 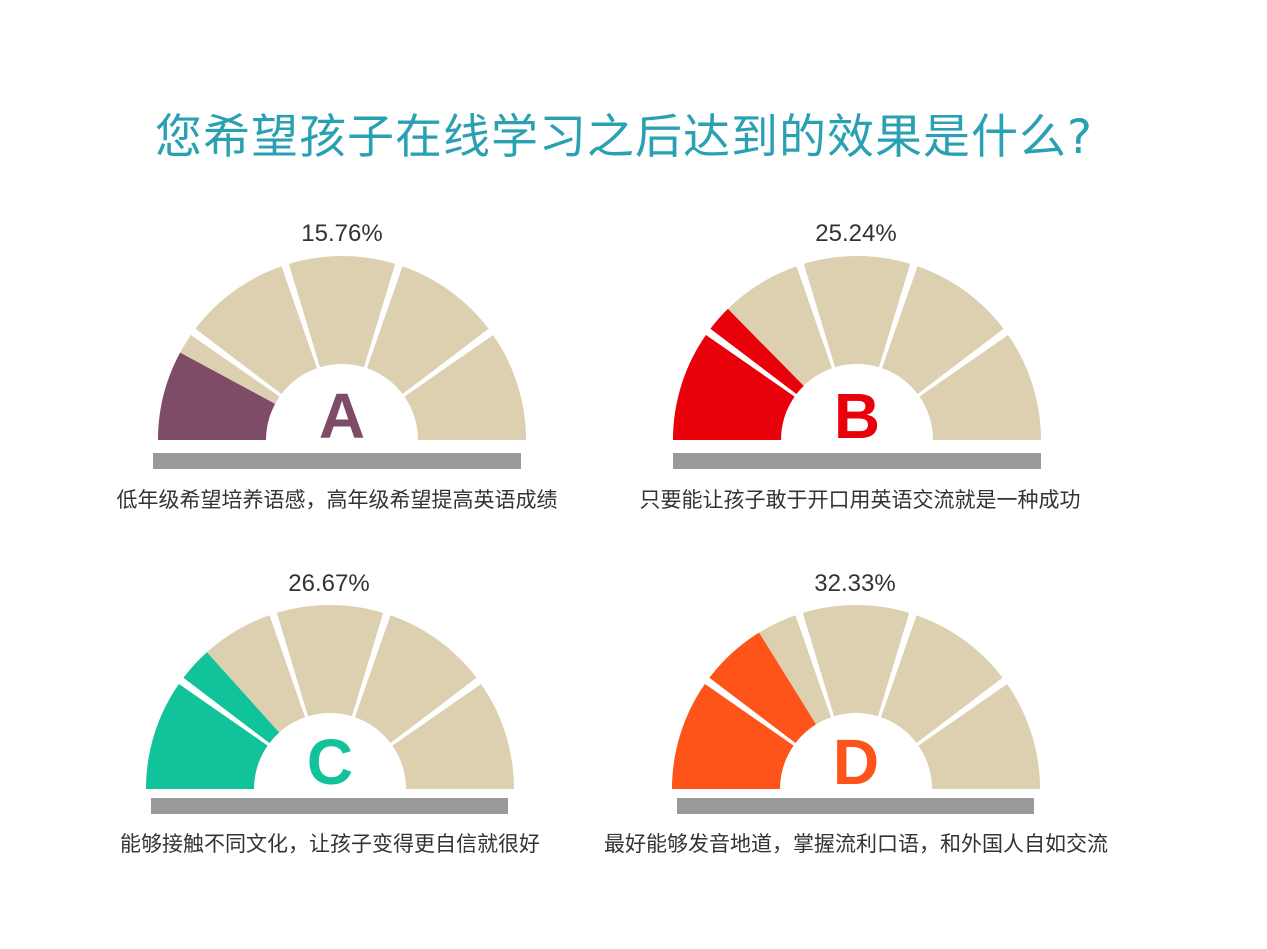 What do you see at coordinates (855, 583) in the screenshot?
I see `percent-label-d: 32.33%` at bounding box center [855, 583].